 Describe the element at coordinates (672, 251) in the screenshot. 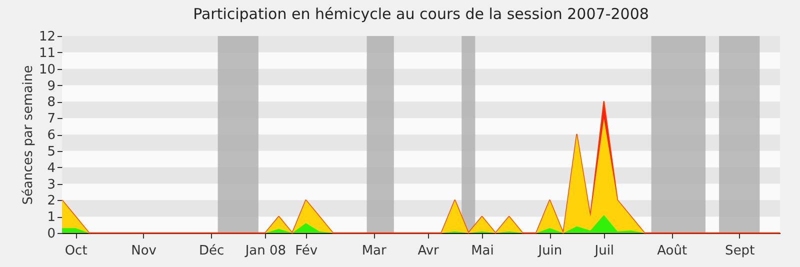

I see `x-tick-label: Août` at that location.